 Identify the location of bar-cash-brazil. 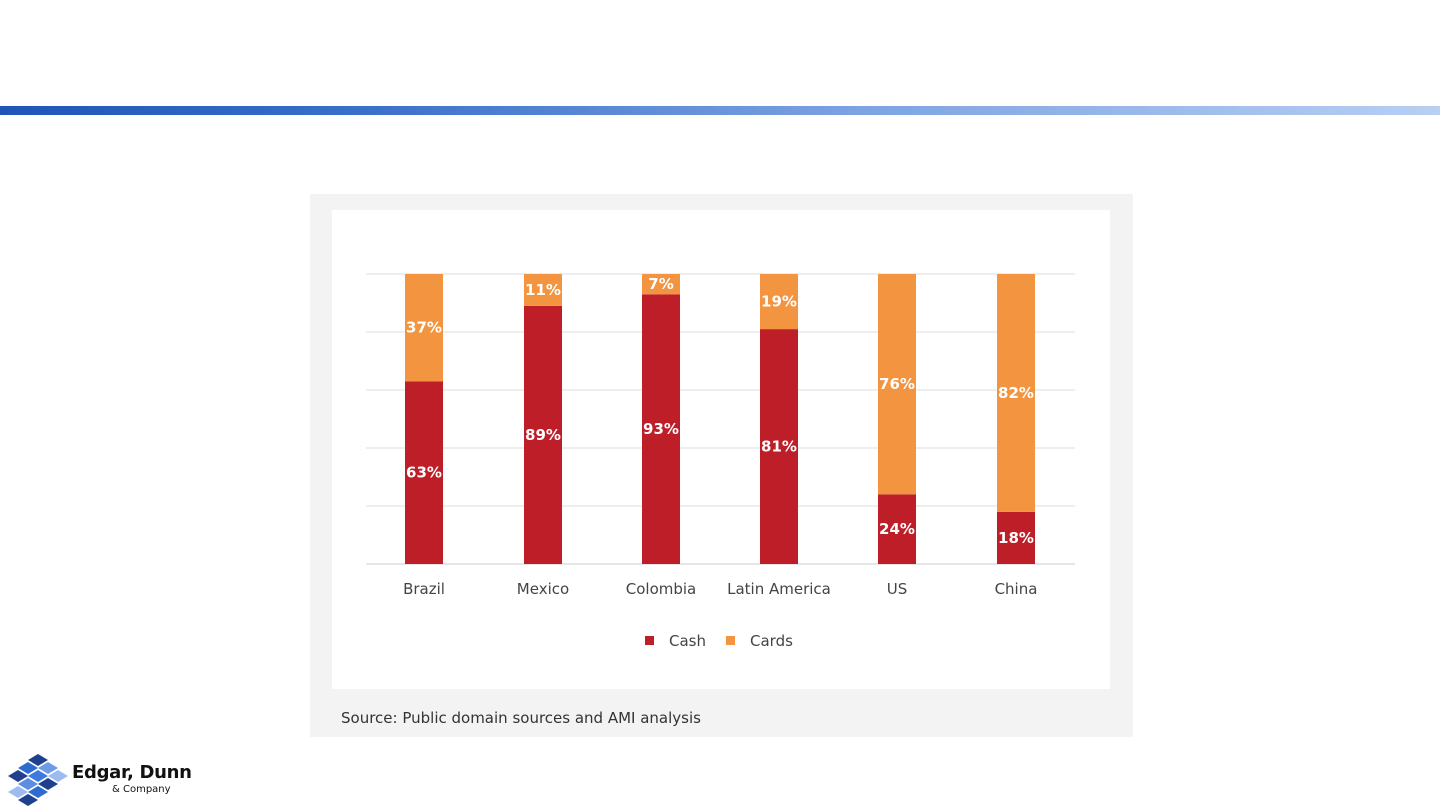
(424, 472).